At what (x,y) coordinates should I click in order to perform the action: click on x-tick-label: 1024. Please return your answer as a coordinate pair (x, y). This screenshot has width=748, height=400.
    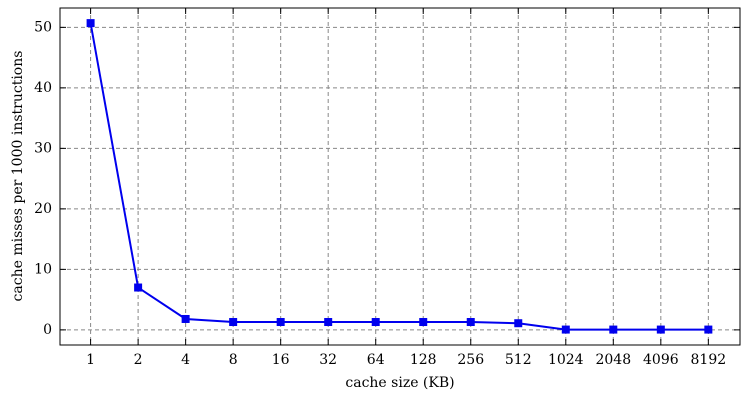
    Looking at the image, I should click on (566, 360).